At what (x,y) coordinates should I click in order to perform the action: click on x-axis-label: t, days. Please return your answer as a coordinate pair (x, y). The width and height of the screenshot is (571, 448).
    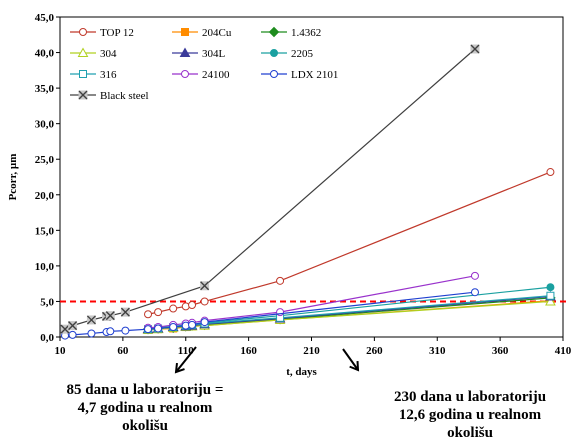
    Looking at the image, I should click on (301, 372).